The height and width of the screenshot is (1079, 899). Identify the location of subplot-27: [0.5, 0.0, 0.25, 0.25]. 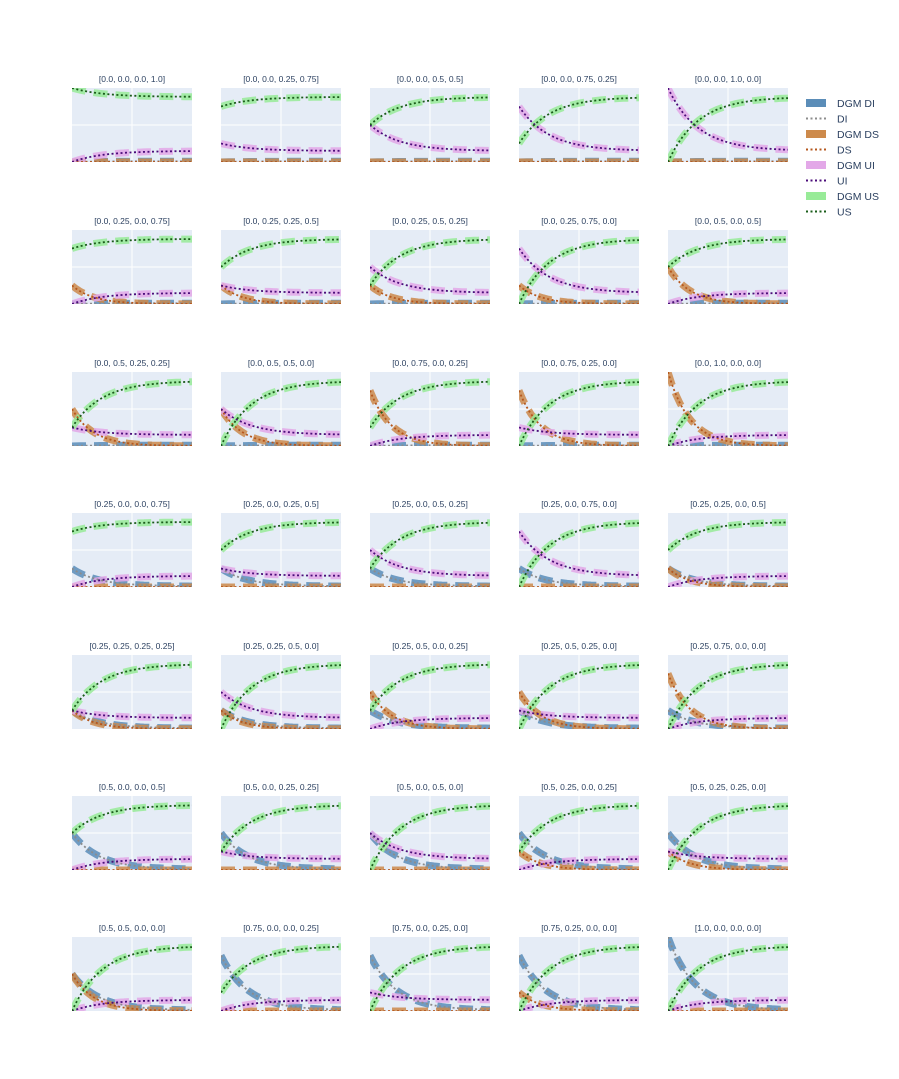
(281, 826).